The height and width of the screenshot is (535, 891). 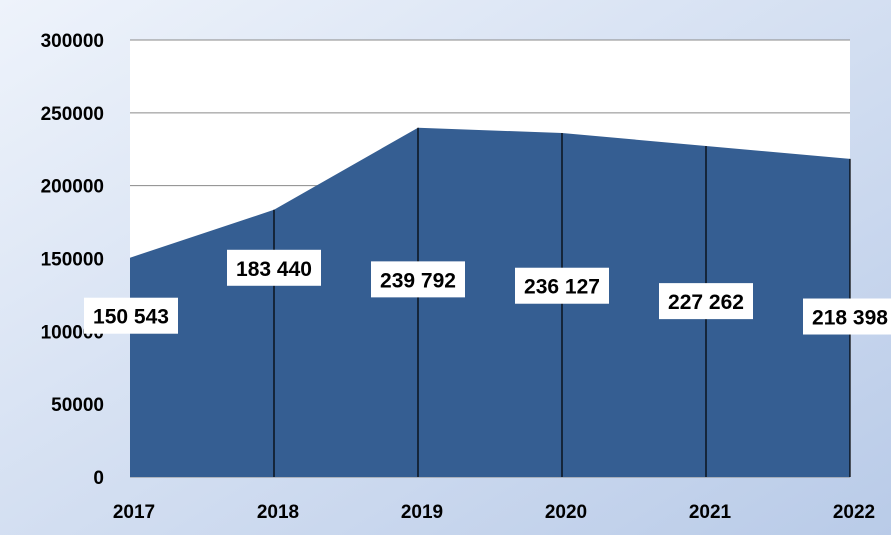 What do you see at coordinates (77, 405) in the screenshot?
I see `y-tick-label: 50000` at bounding box center [77, 405].